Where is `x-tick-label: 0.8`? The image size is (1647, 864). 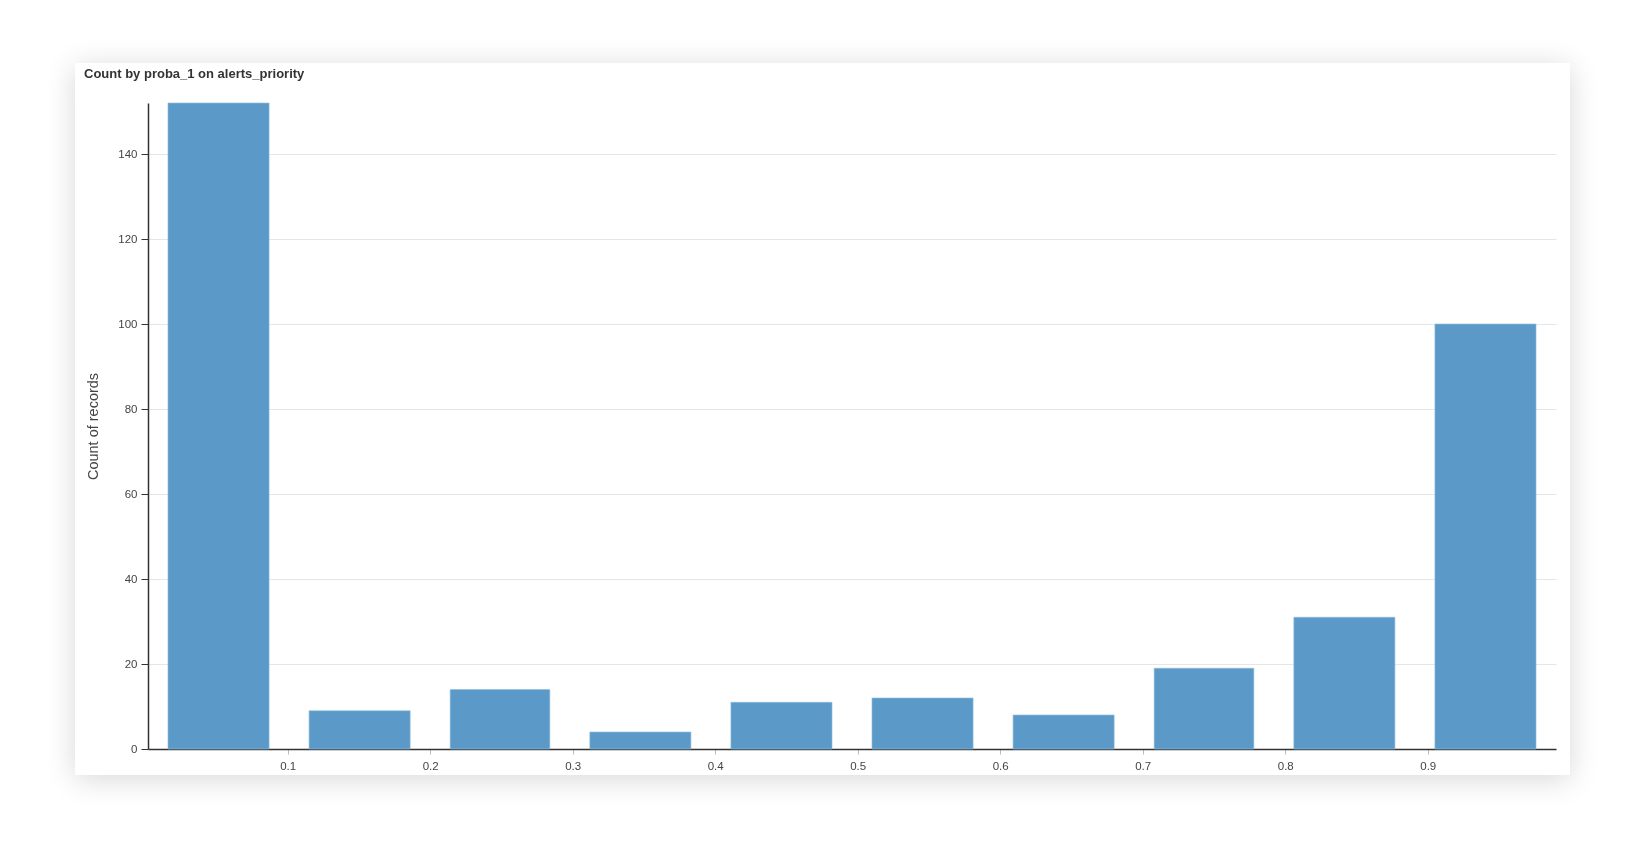 x-tick-label: 0.8 is located at coordinates (1285, 765).